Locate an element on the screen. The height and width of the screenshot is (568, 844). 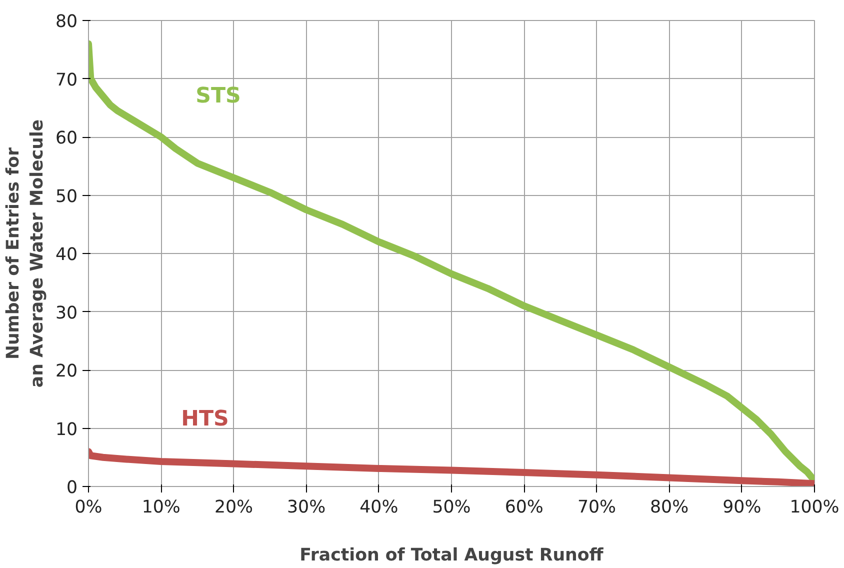
y-tick-label: 70 is located at coordinates (66, 80).